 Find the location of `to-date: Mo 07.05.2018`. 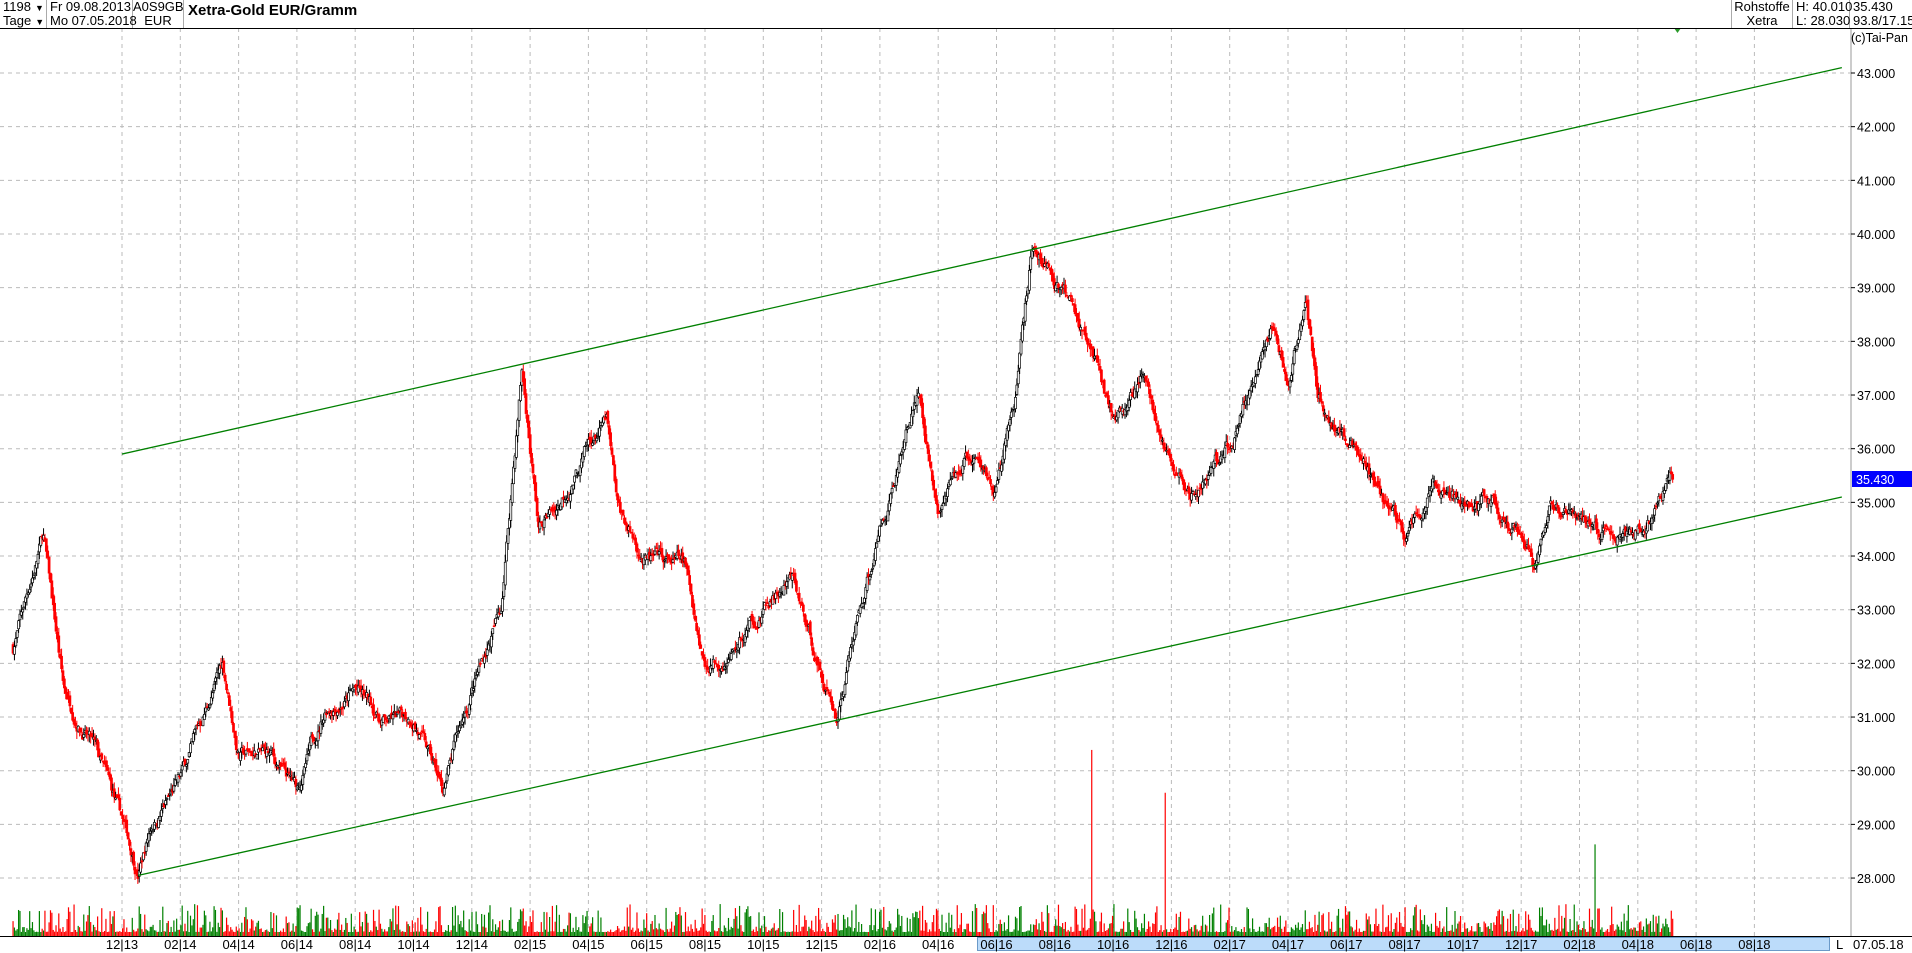

to-date: Mo 07.05.2018 is located at coordinates (93, 20).